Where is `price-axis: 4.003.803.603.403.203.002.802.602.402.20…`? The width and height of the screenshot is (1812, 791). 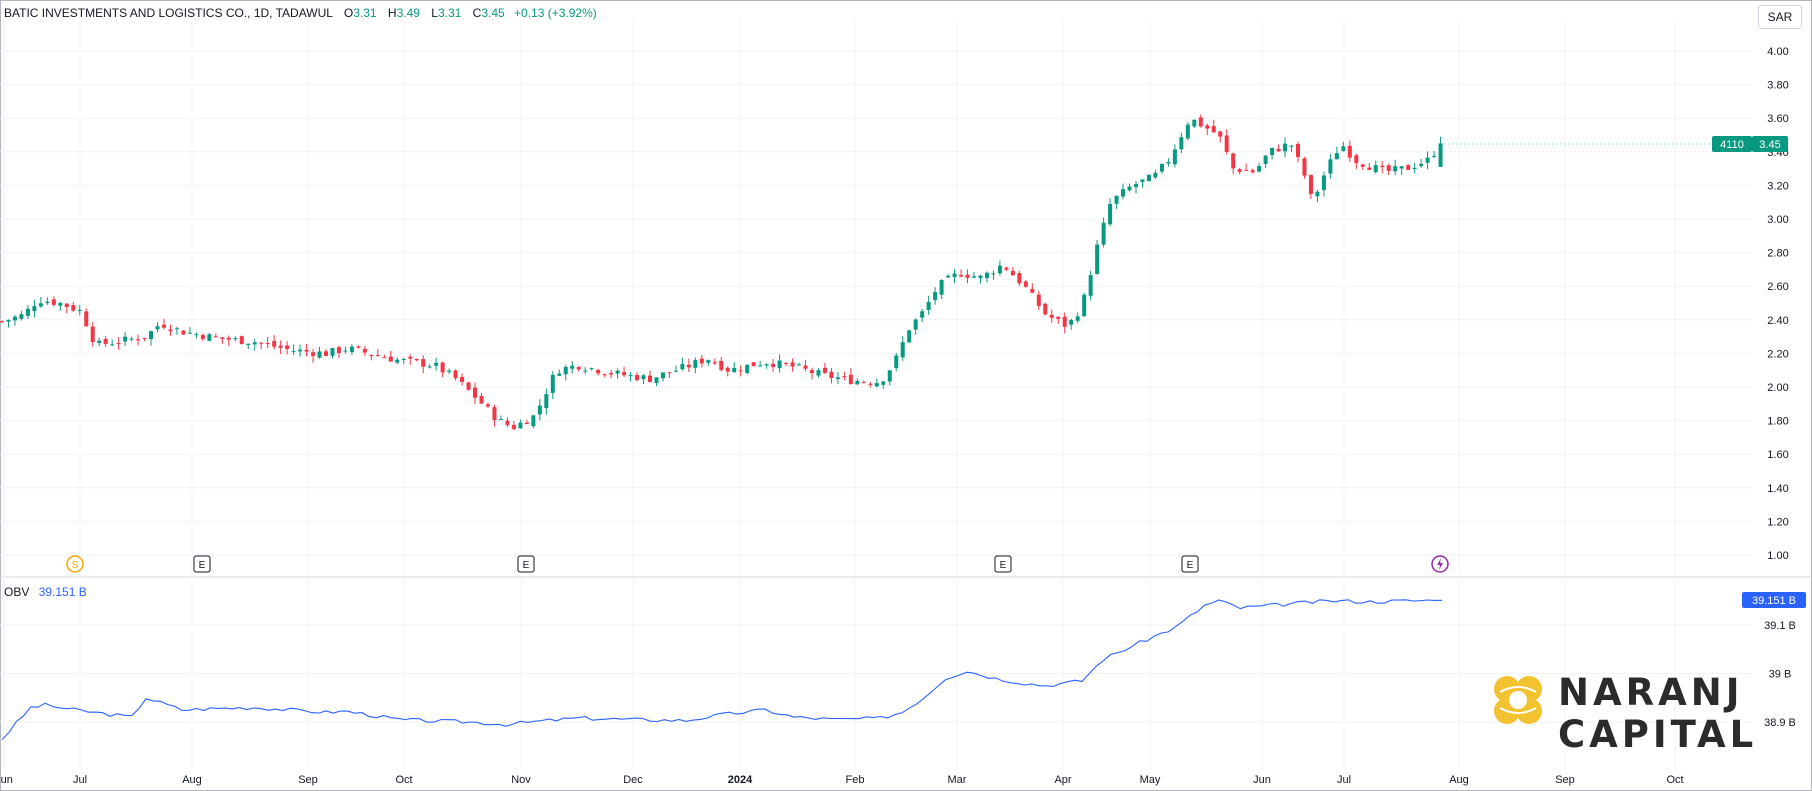 price-axis: 4.003.803.603.403.203.002.802.602.402.20… is located at coordinates (1777, 304).